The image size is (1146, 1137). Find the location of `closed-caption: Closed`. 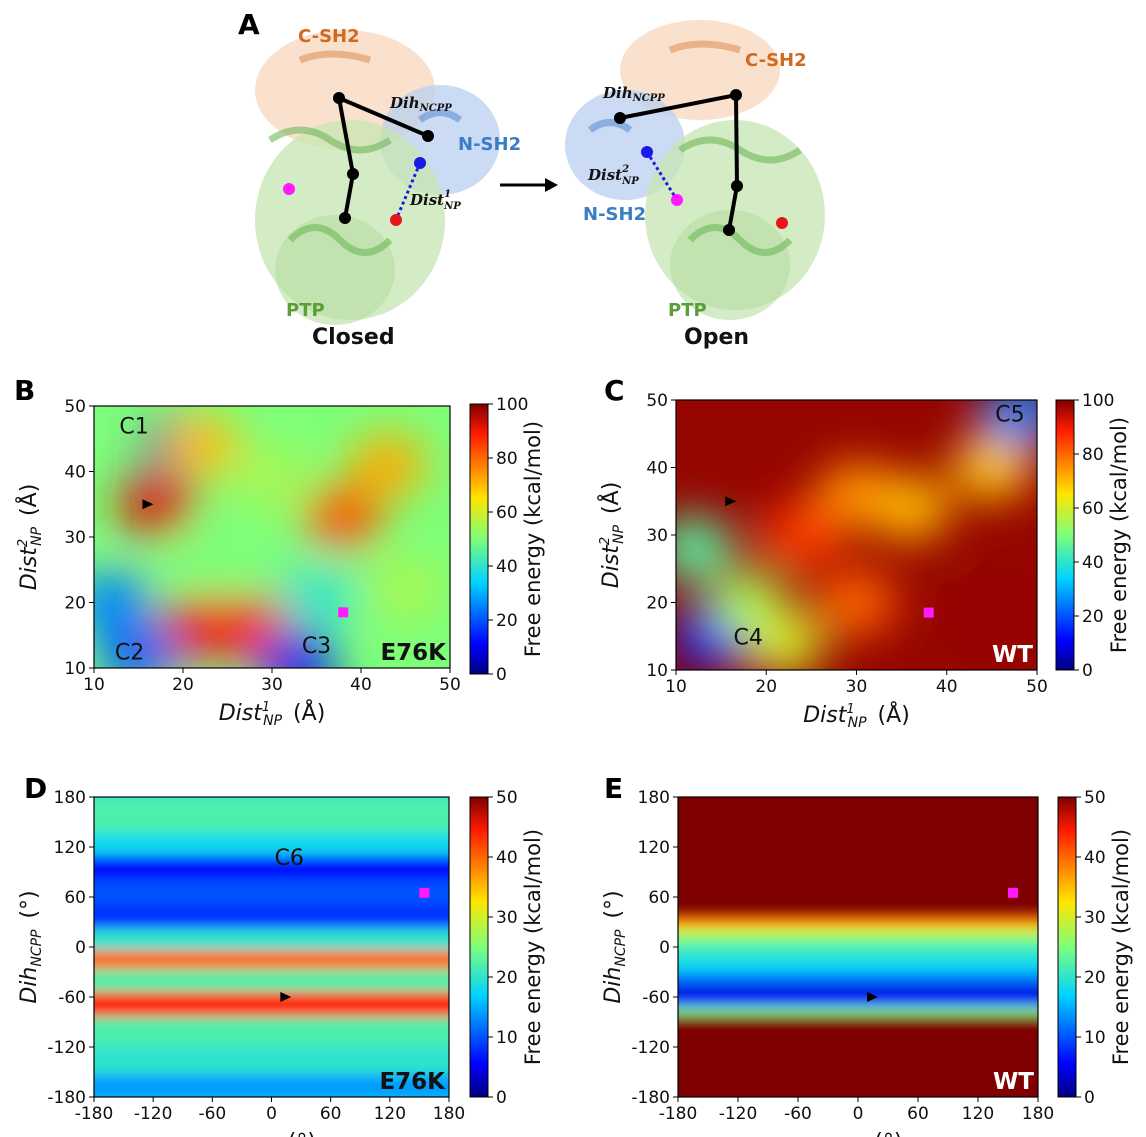

closed-caption: Closed is located at coordinates (353, 337).